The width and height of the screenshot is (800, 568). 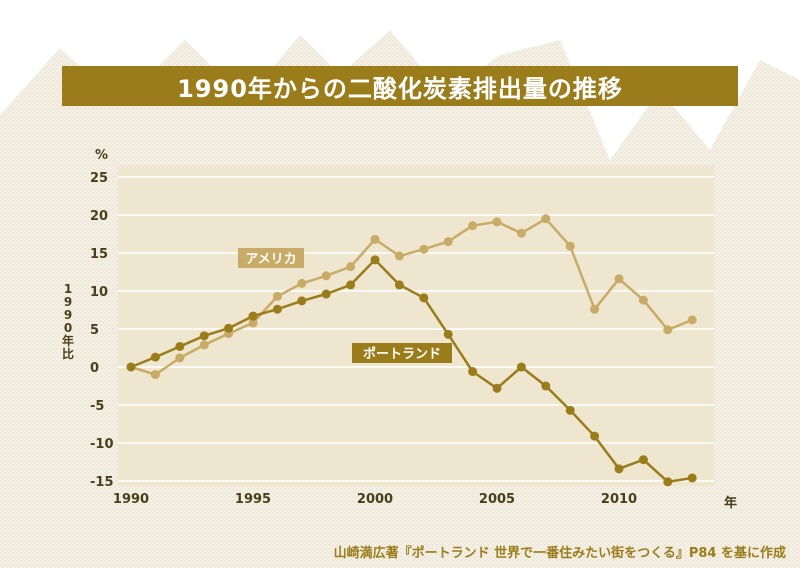 I want to click on y-tick-label: 5, so click(x=94, y=330).